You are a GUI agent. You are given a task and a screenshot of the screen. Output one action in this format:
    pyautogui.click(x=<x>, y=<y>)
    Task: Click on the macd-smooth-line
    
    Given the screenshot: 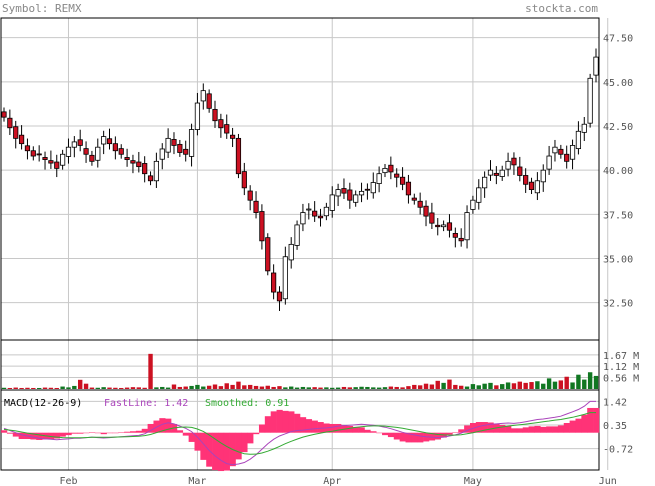 What is the action you would take?
    pyautogui.click(x=299, y=433)
    